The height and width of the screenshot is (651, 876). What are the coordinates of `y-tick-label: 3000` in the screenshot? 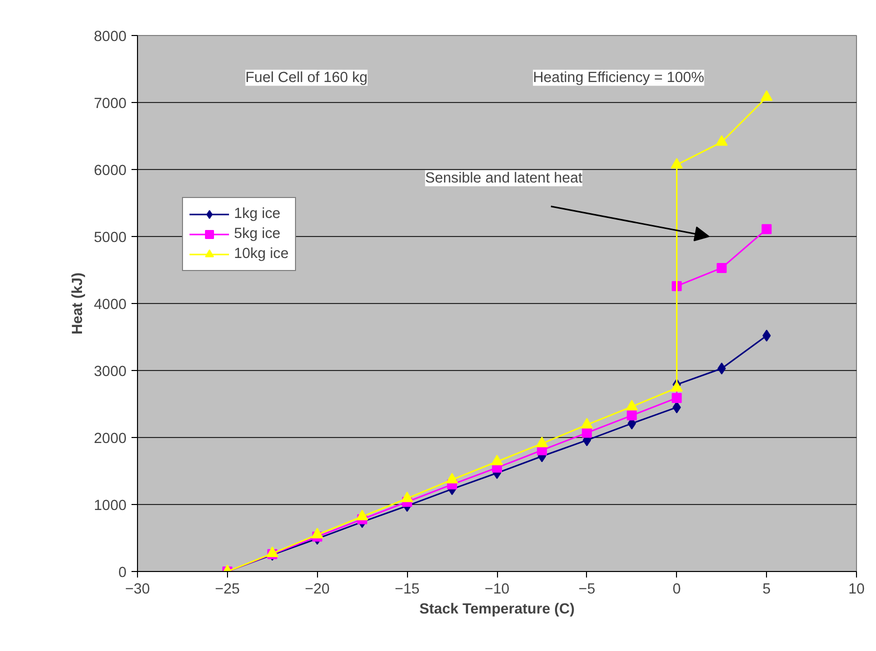 It's located at (110, 372).